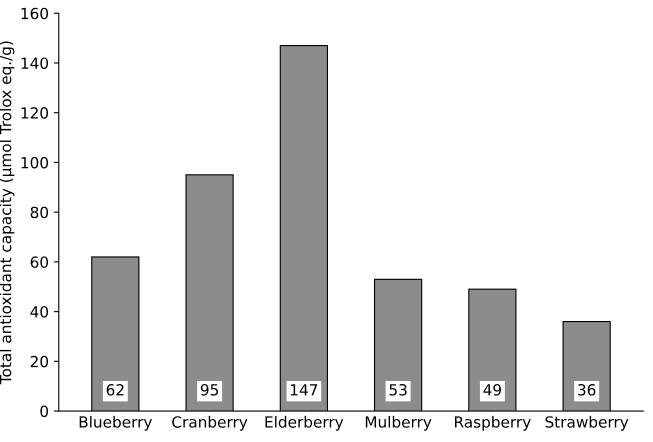 The image size is (653, 442). I want to click on y-tick-label: 140, so click(35, 63).